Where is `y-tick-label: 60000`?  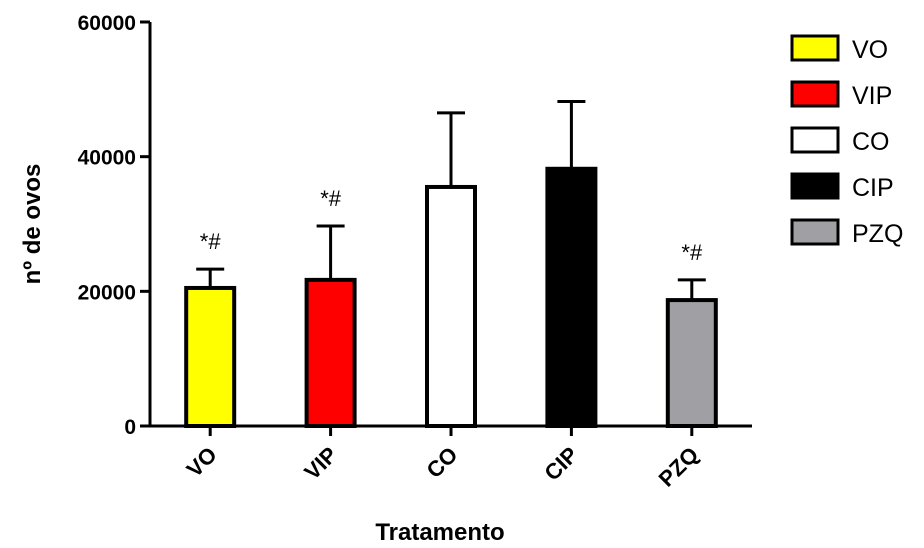
y-tick-label: 60000 is located at coordinates (107, 23).